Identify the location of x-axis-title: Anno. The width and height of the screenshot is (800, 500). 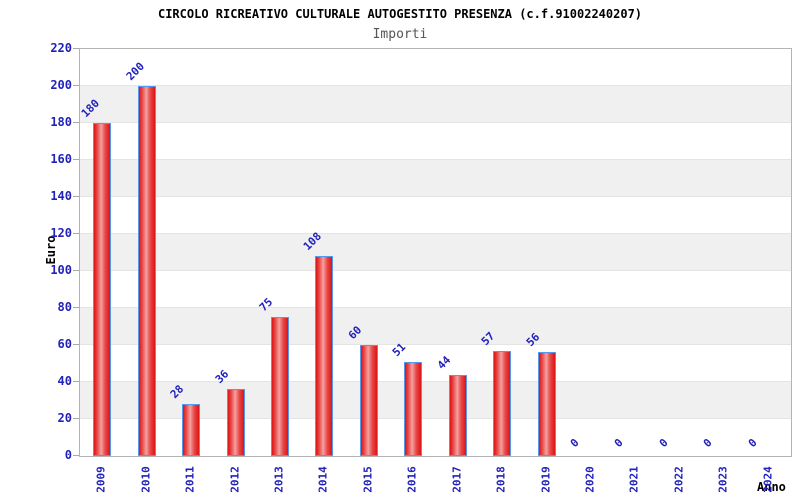
(771, 487).